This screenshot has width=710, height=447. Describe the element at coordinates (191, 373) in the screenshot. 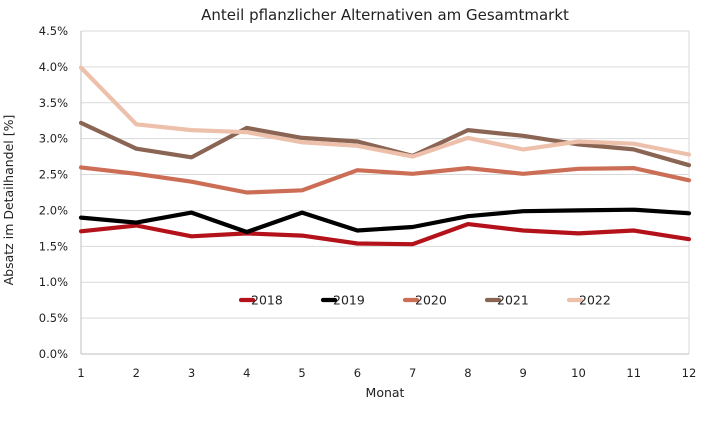

I see `x-tick-label: 3` at that location.